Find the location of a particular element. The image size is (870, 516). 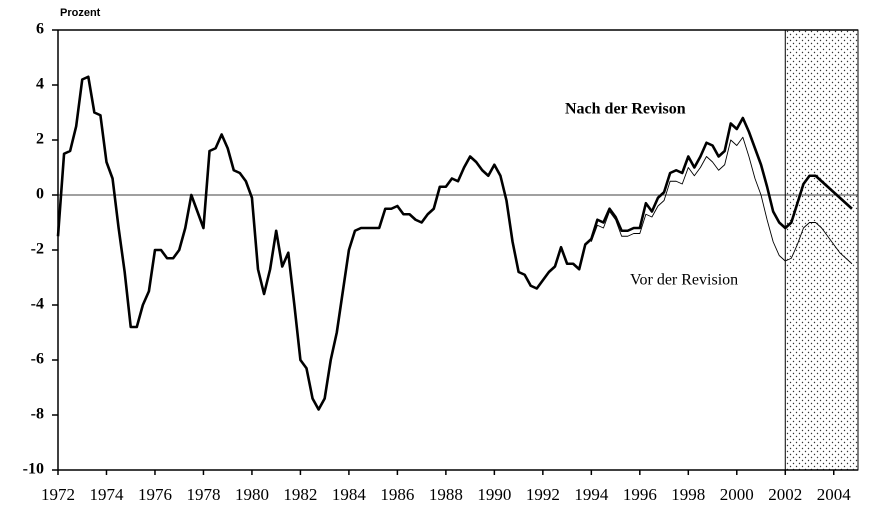

y-tick-label: 6 is located at coordinates (40, 29).